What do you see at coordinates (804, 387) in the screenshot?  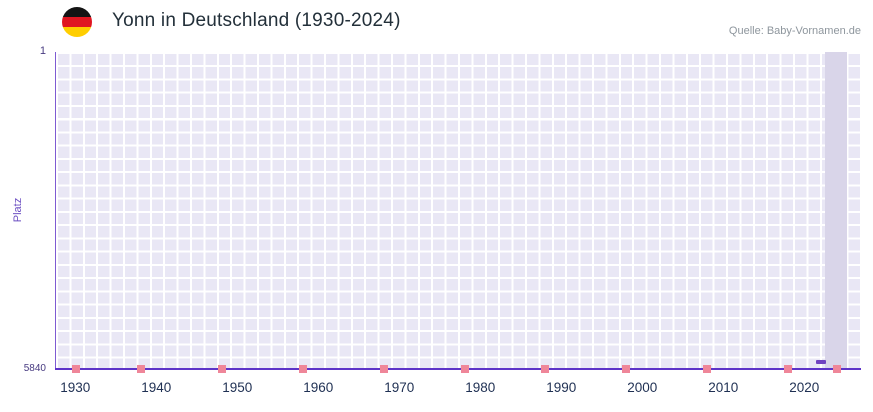 I see `x-tick-label: 2020` at bounding box center [804, 387].